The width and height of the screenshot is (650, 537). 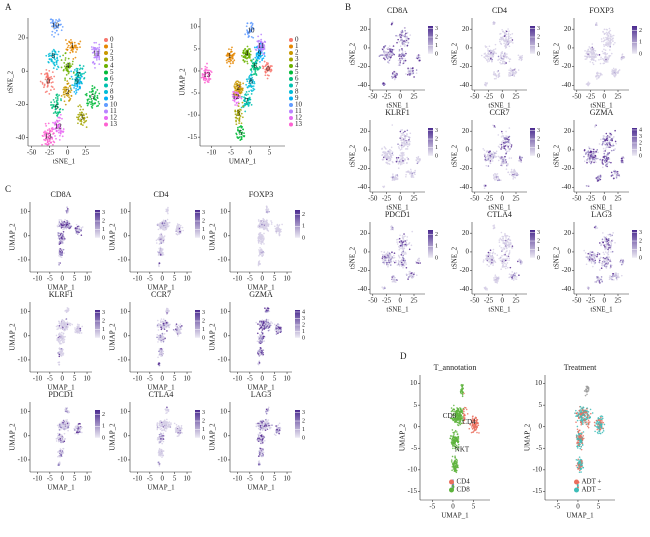 What do you see at coordinates (601, 310) in the screenshot?
I see `x-axis-label: tSNE_1` at bounding box center [601, 310].